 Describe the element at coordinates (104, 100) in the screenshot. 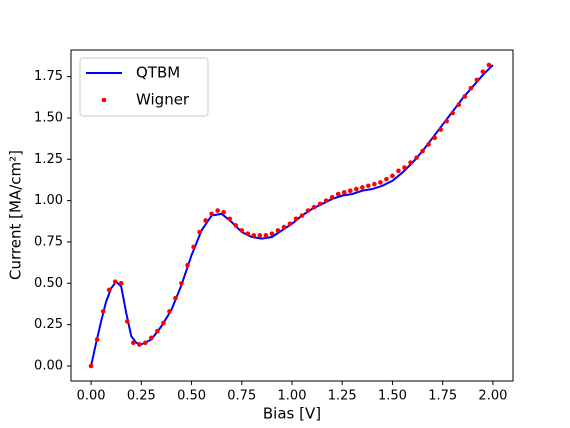

I see `legend-swatch` at that location.